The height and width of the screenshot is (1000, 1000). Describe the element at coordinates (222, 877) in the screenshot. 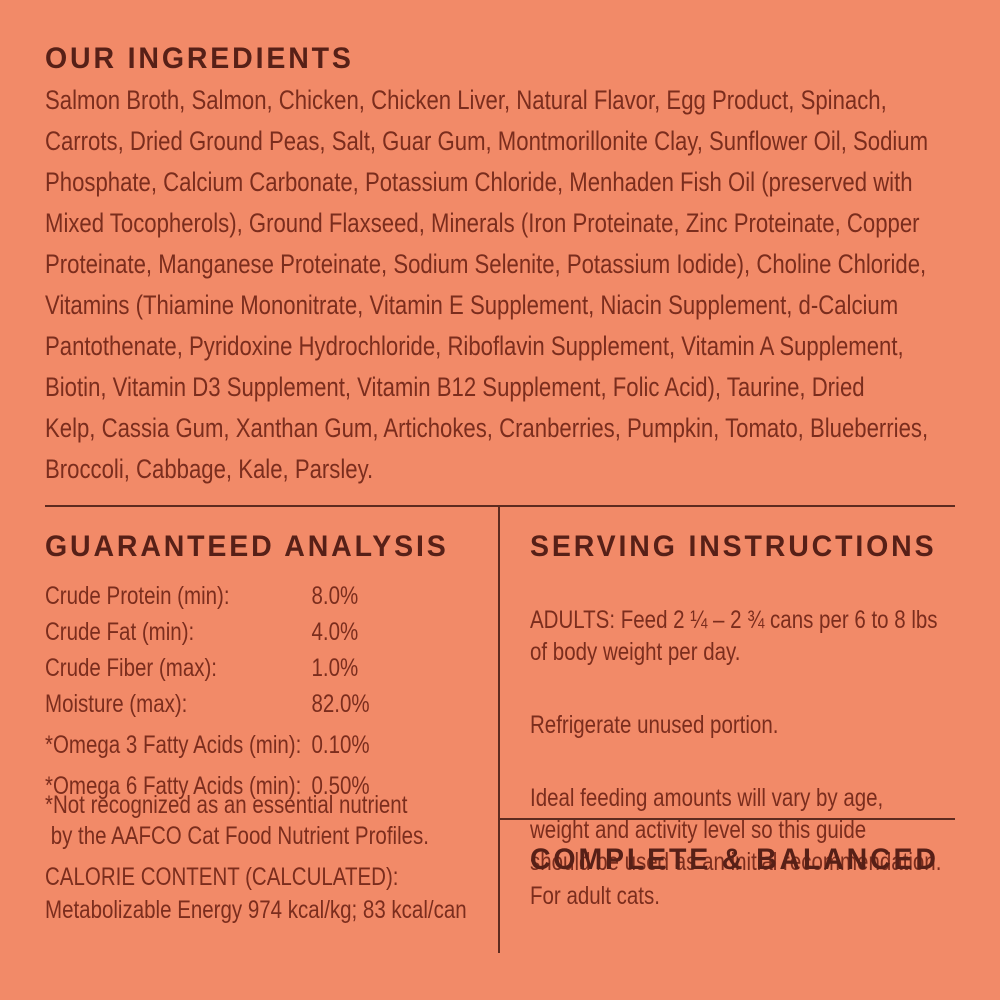

I see `calorie-content-title: CALORIE CONTENT (CALCULATED):` at that location.